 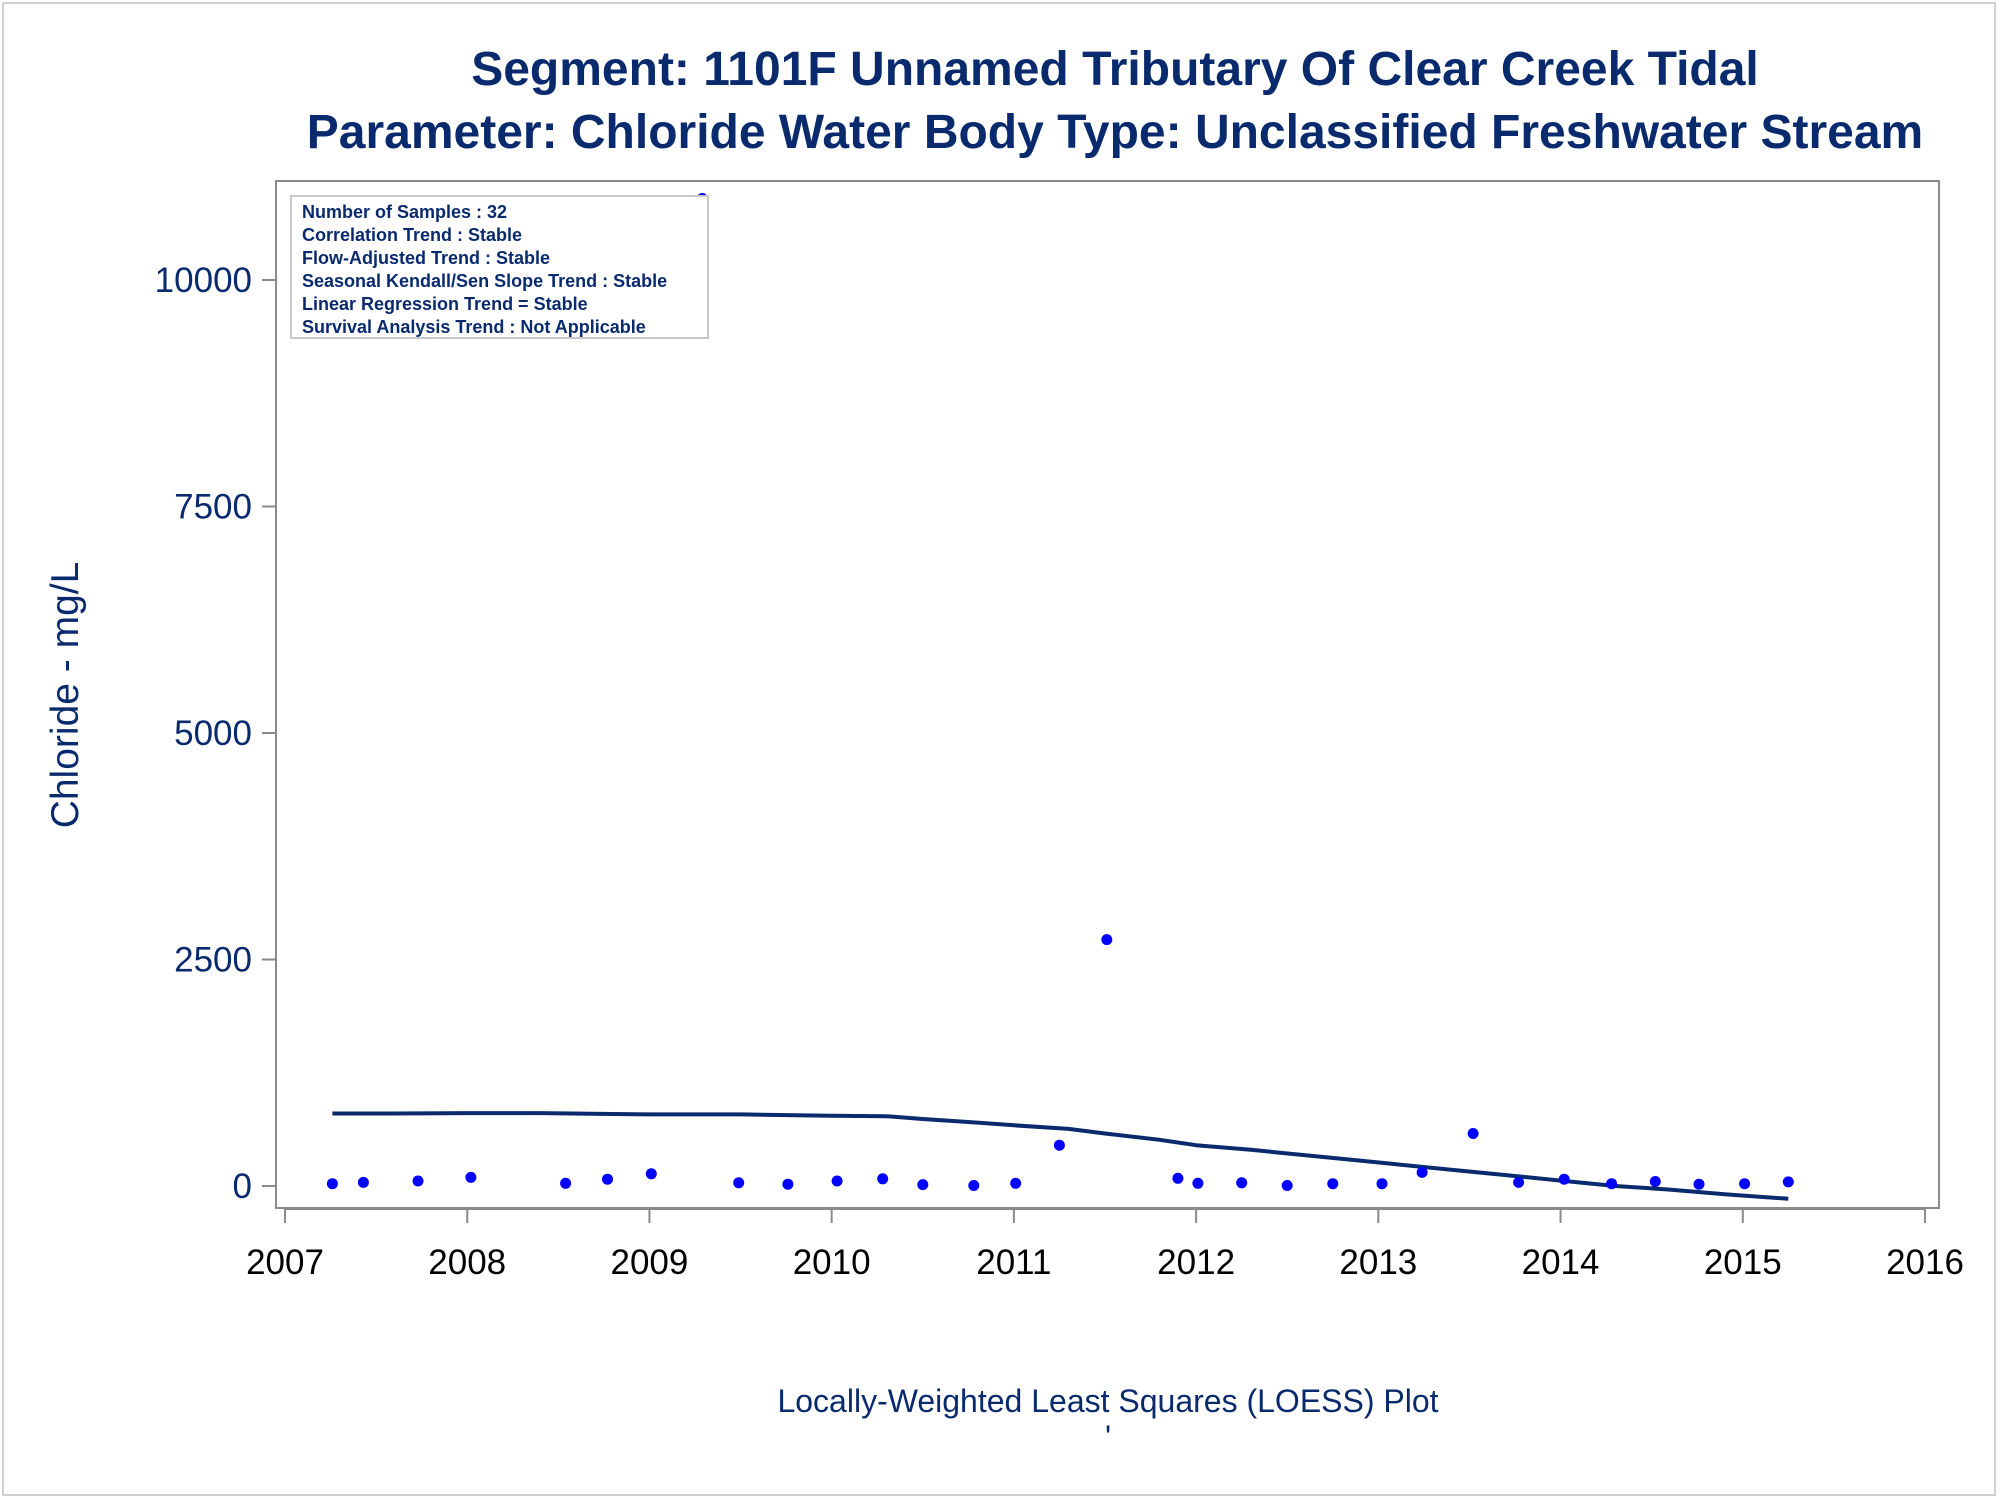 I want to click on y-tick-label: 0, so click(x=242, y=1186).